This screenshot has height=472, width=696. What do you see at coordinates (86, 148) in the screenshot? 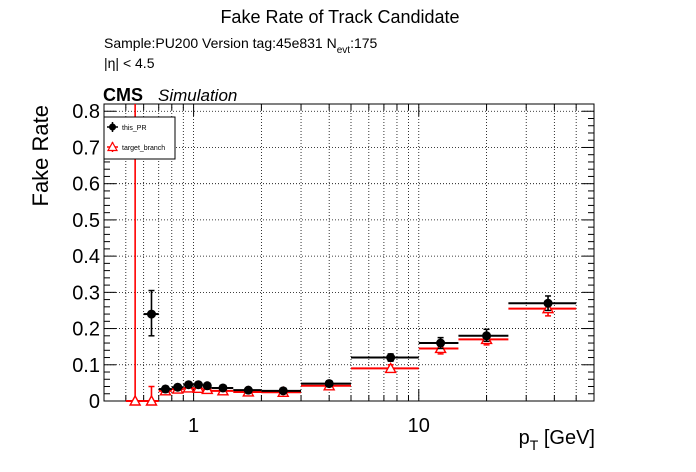
I see `y-tick-label: 0.7` at bounding box center [86, 148].